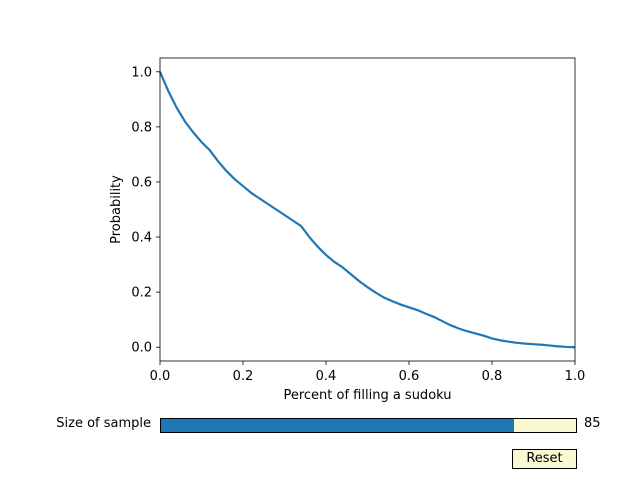 The width and height of the screenshot is (640, 480). Describe the element at coordinates (367, 395) in the screenshot. I see `x-axis-label: Percent of filling a sudoku` at that location.